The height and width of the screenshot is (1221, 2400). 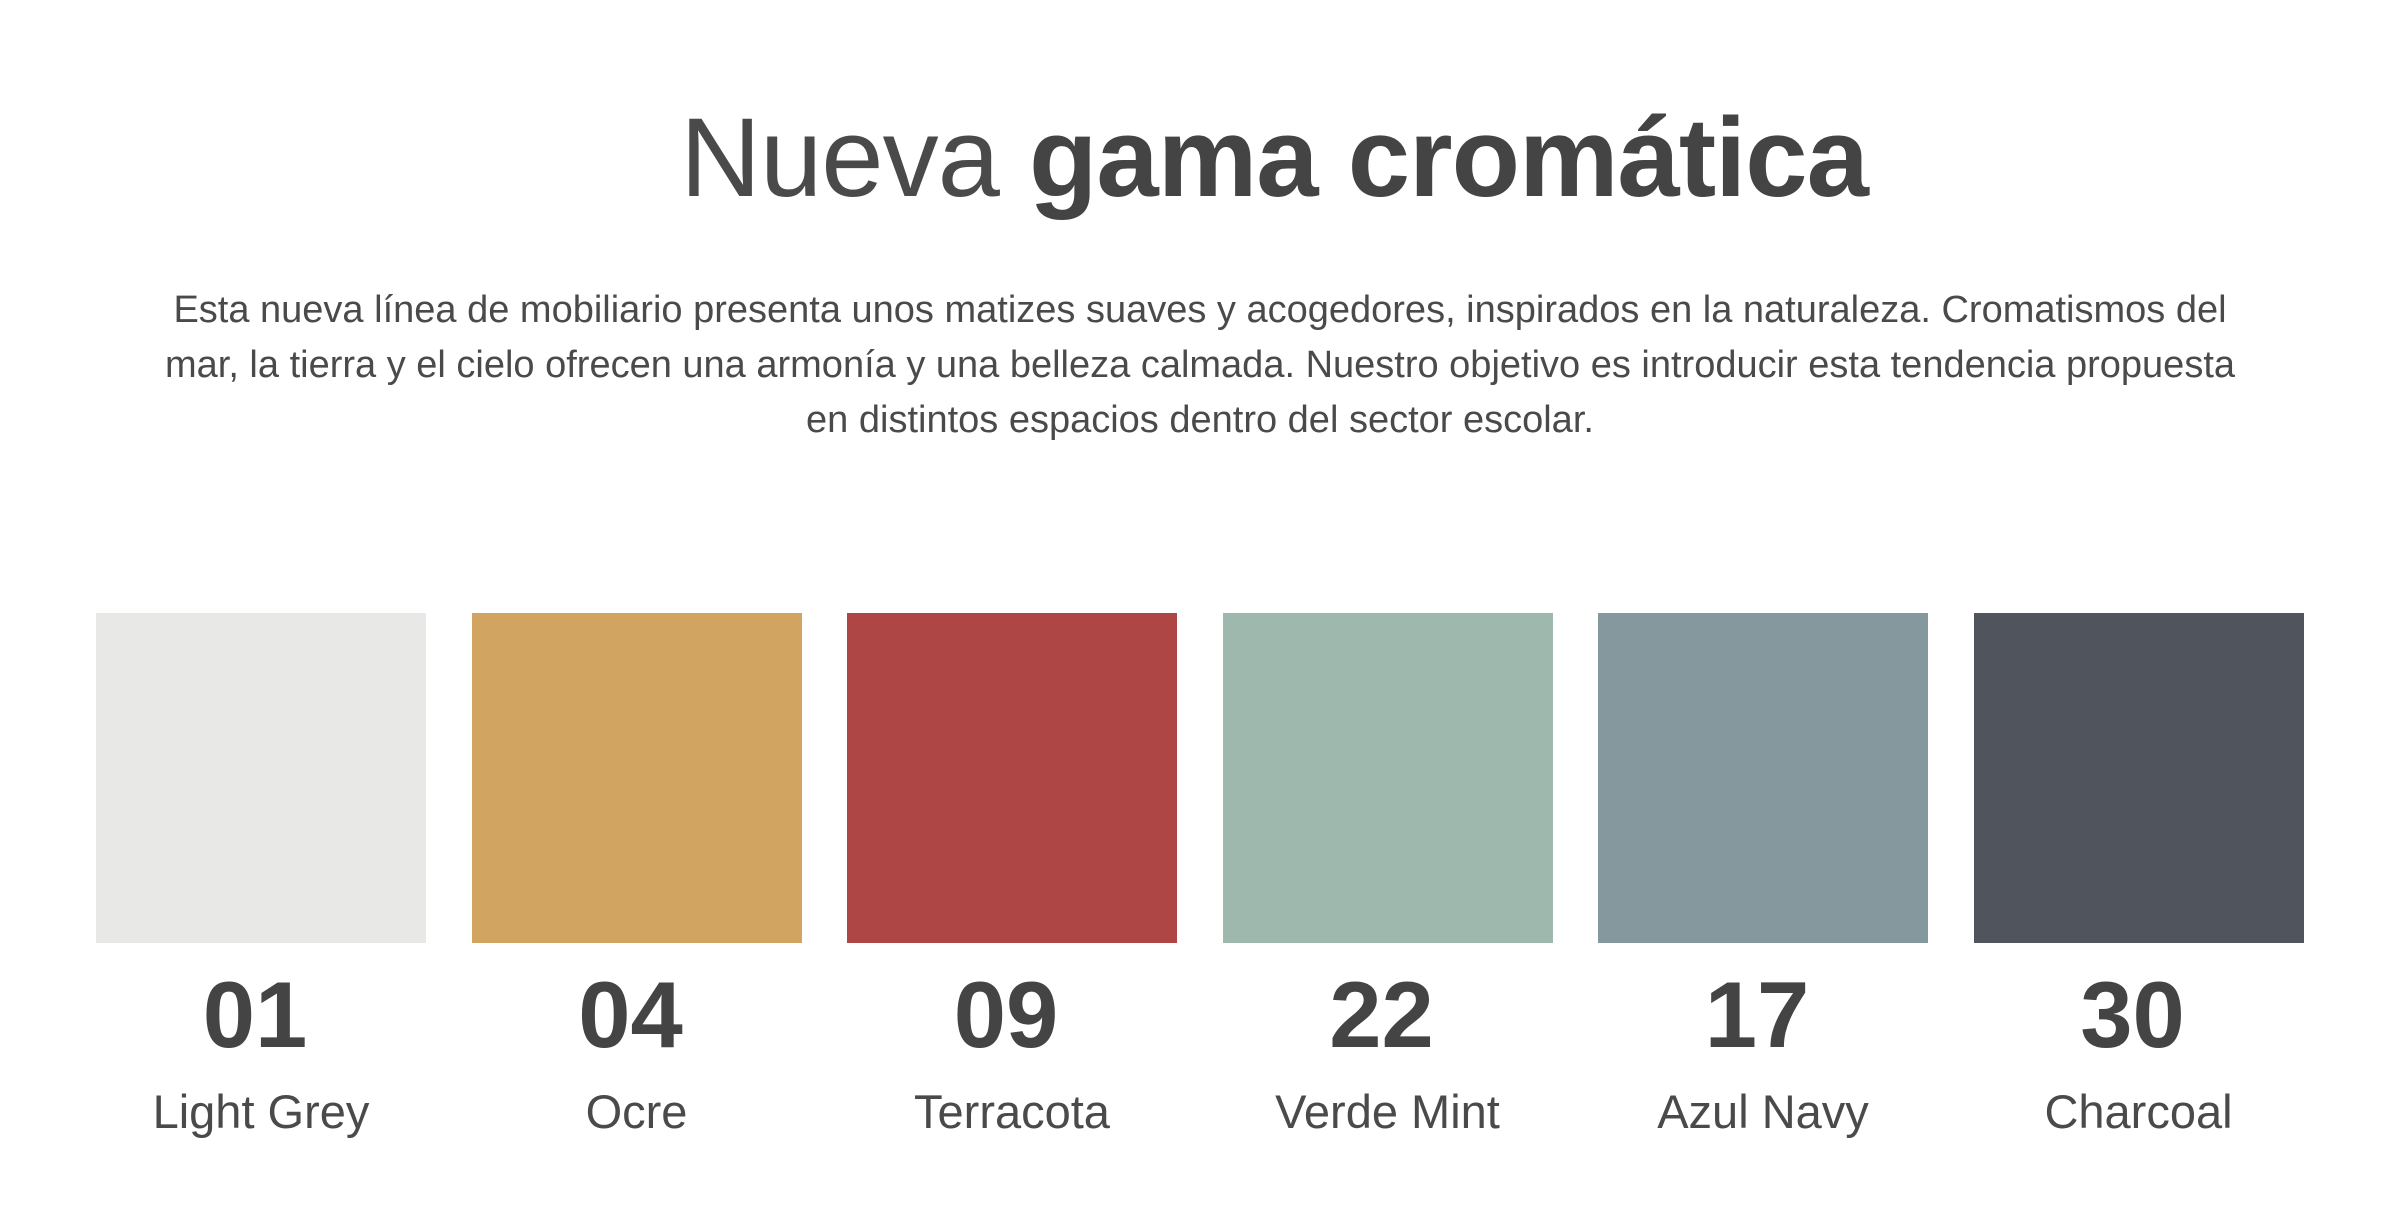 I want to click on color-name: Ocre, so click(x=636, y=1111).